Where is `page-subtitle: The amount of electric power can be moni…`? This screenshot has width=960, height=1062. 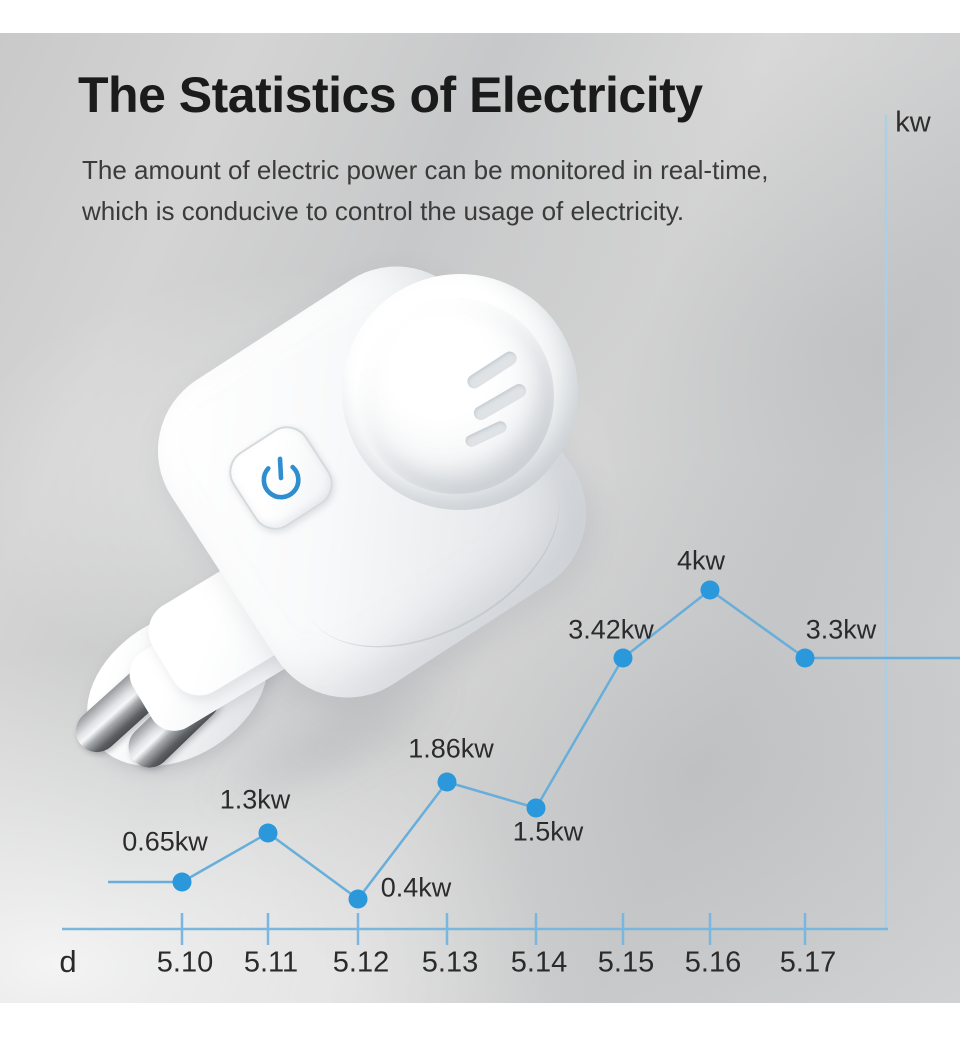 page-subtitle: The amount of electric power can be moni… is located at coordinates (425, 191).